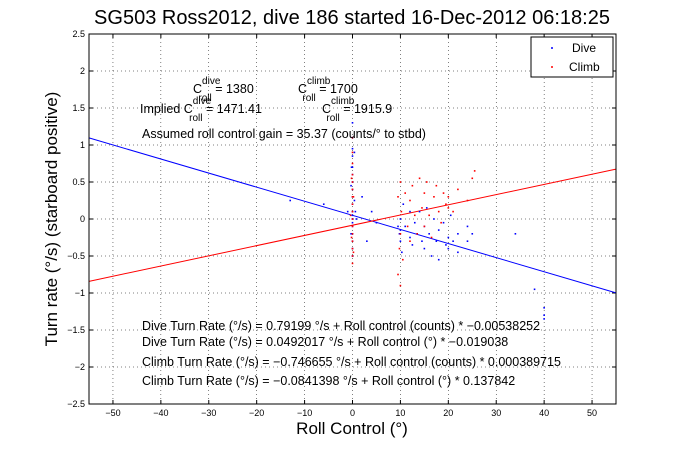 The image size is (681, 454). What do you see at coordinates (448, 413) in the screenshot?
I see `x-tick-label: 20` at bounding box center [448, 413].